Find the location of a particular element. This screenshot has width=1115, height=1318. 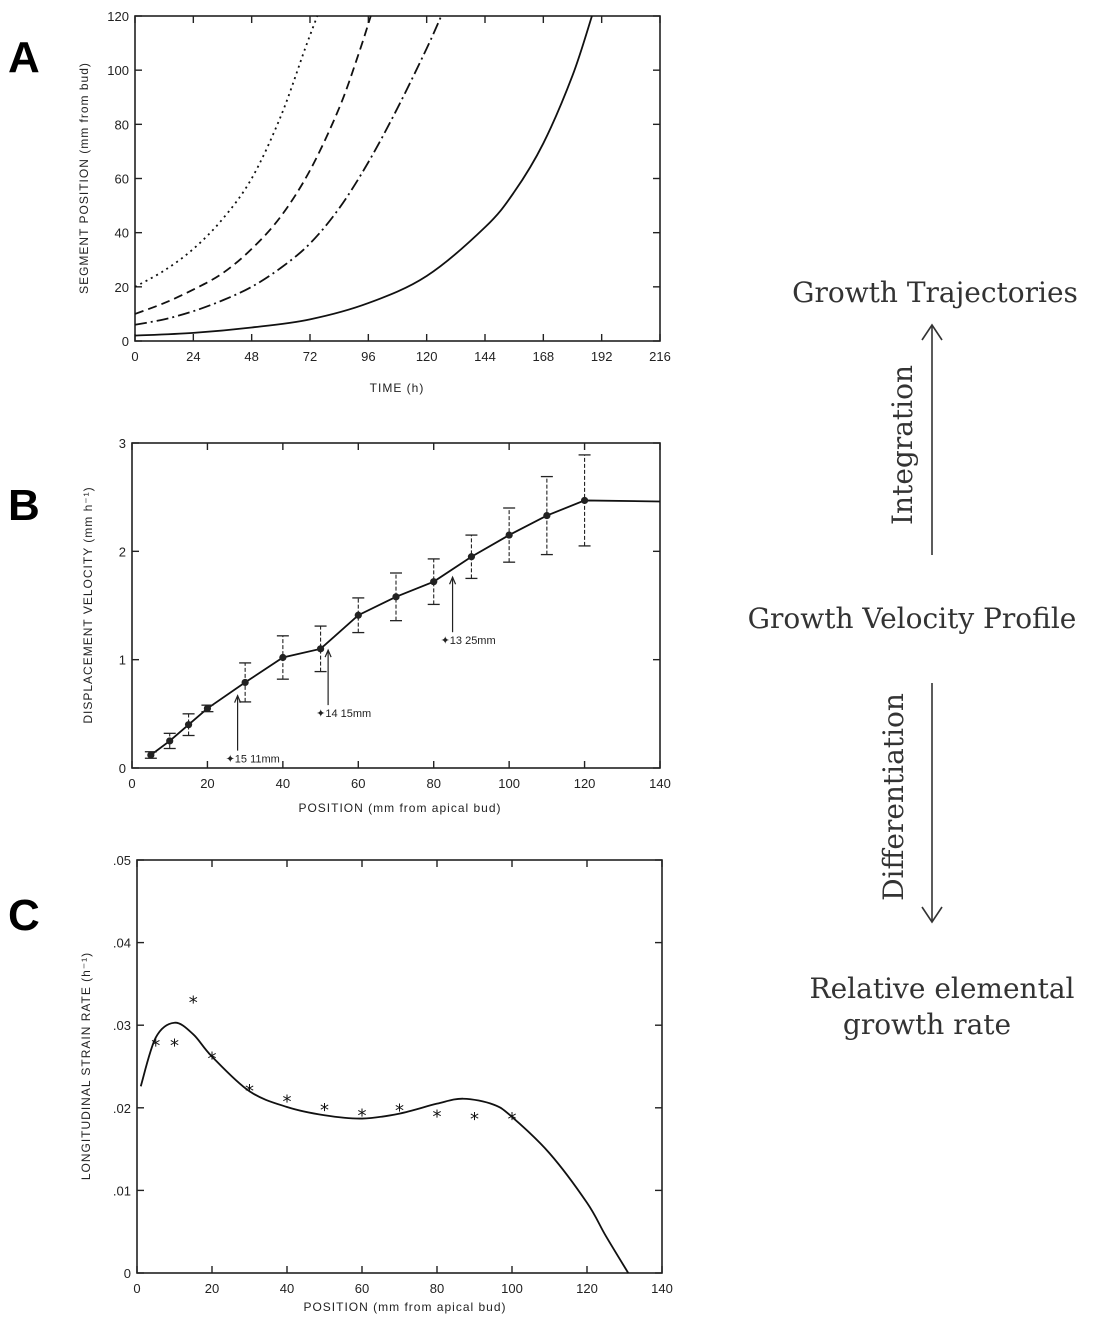

x-tick-label: 96 is located at coordinates (368, 356).